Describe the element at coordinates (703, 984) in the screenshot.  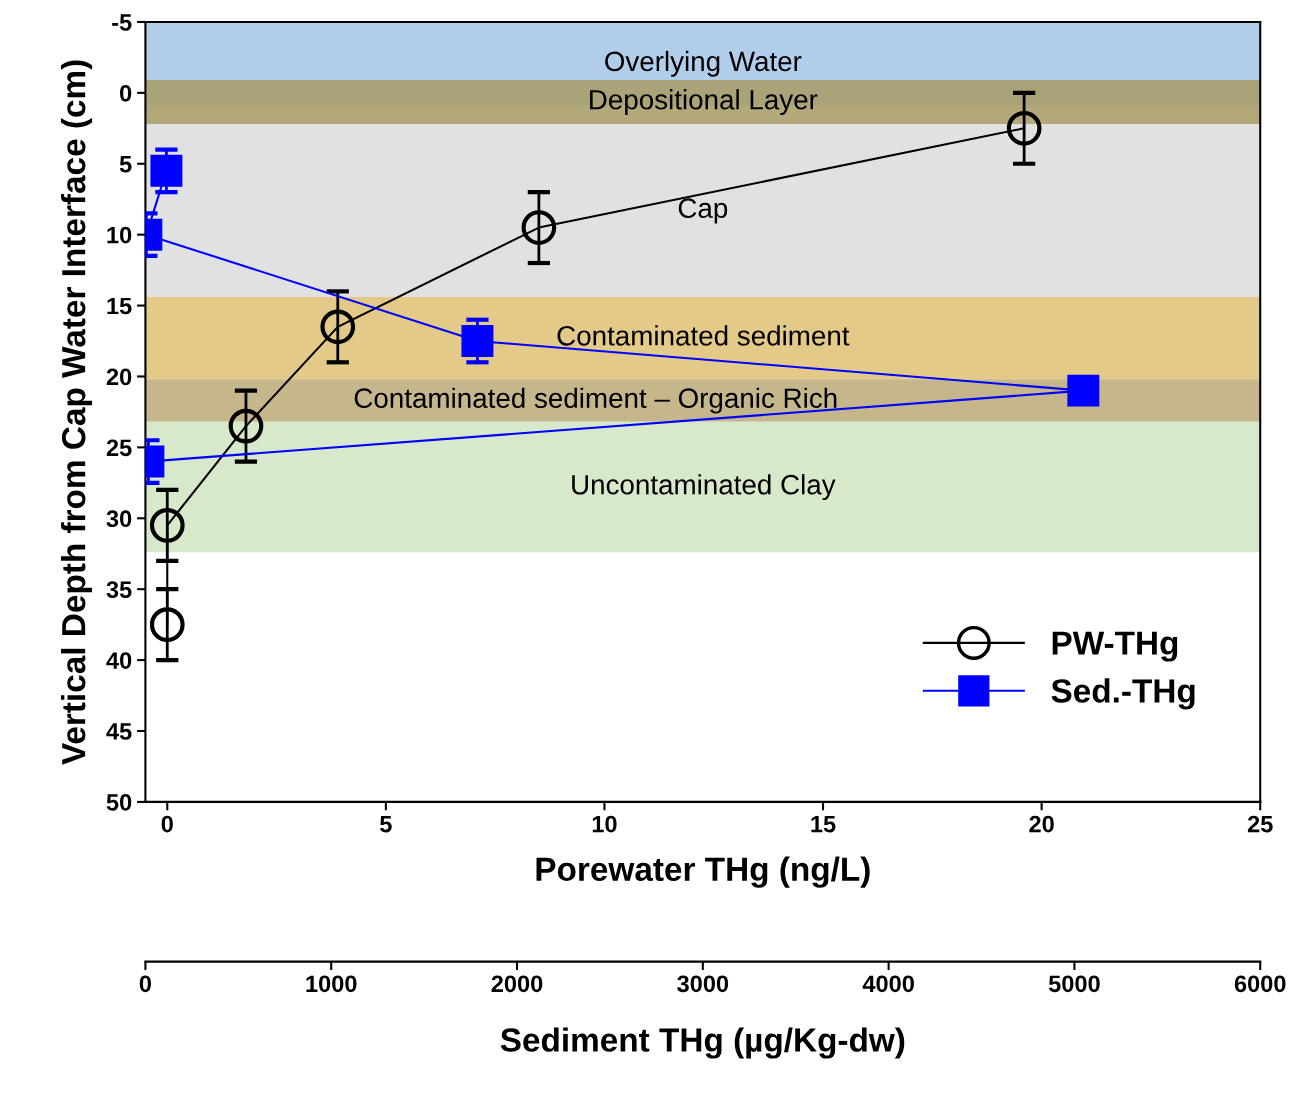
I see `x2-tick-label: 3000` at that location.